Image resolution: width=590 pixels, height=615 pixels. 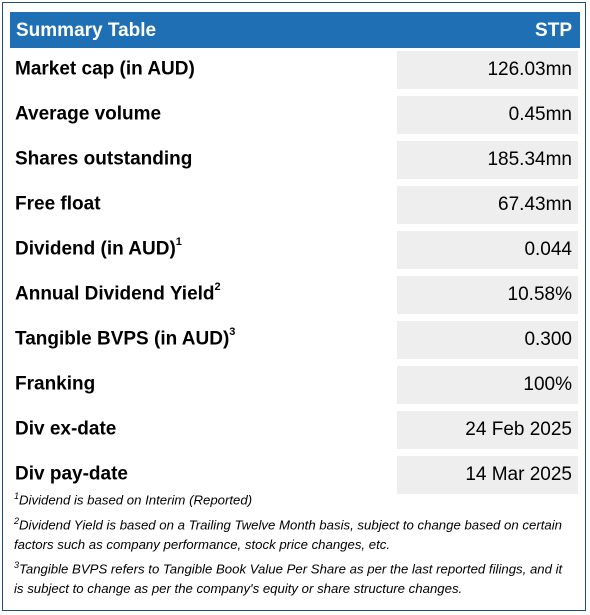 I want to click on row-label: Dividend (in AUD)1, so click(x=98, y=248).